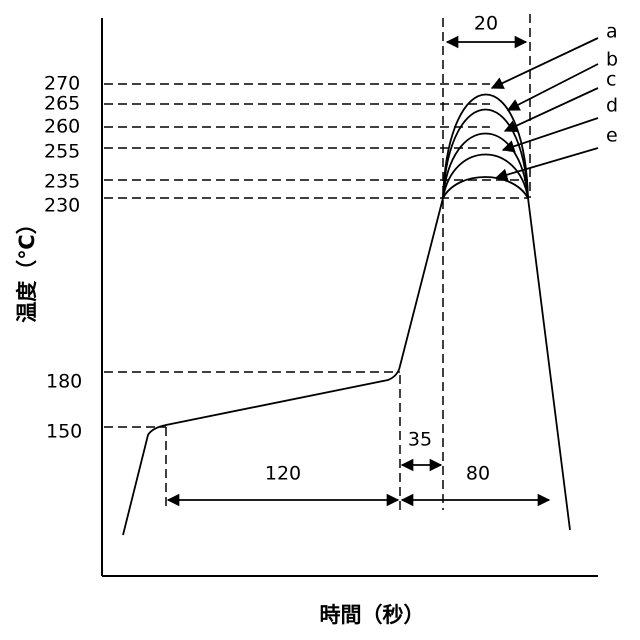 Image resolution: width=640 pixels, height=640 pixels. I want to click on curve-label-e: e, so click(612, 136).